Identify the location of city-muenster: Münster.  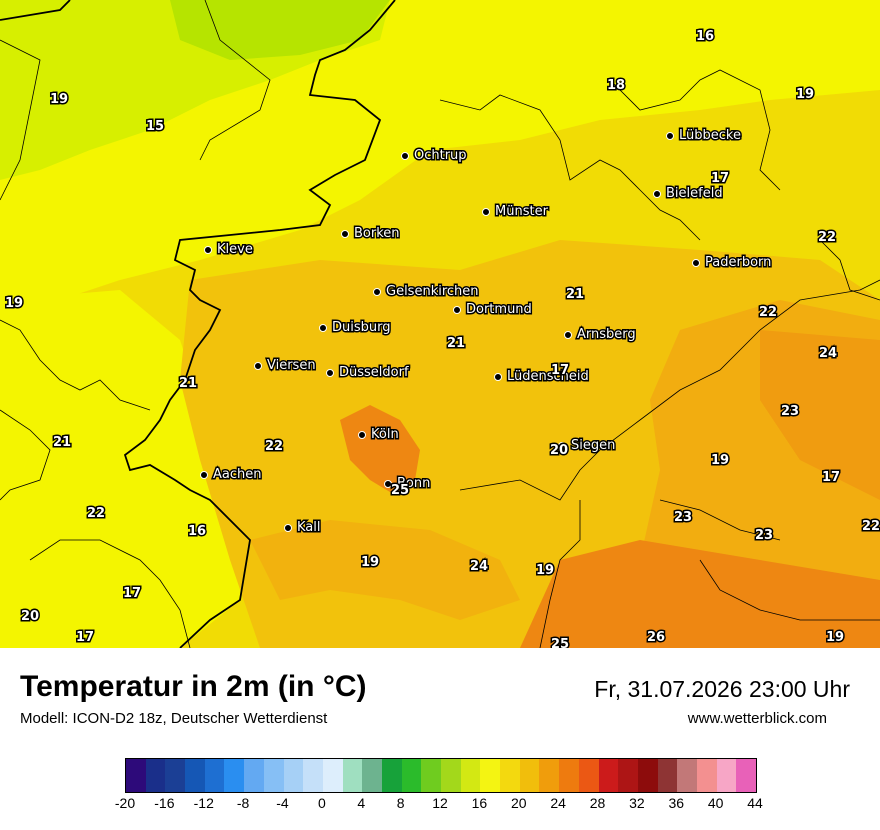
(516, 212).